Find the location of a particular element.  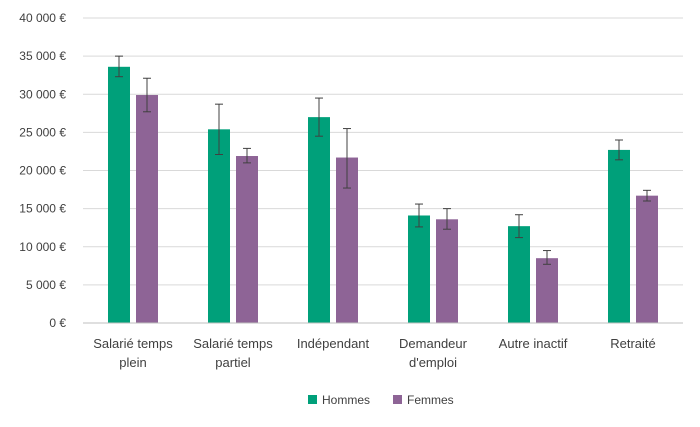

category-label: Demandeur is located at coordinates (433, 343).